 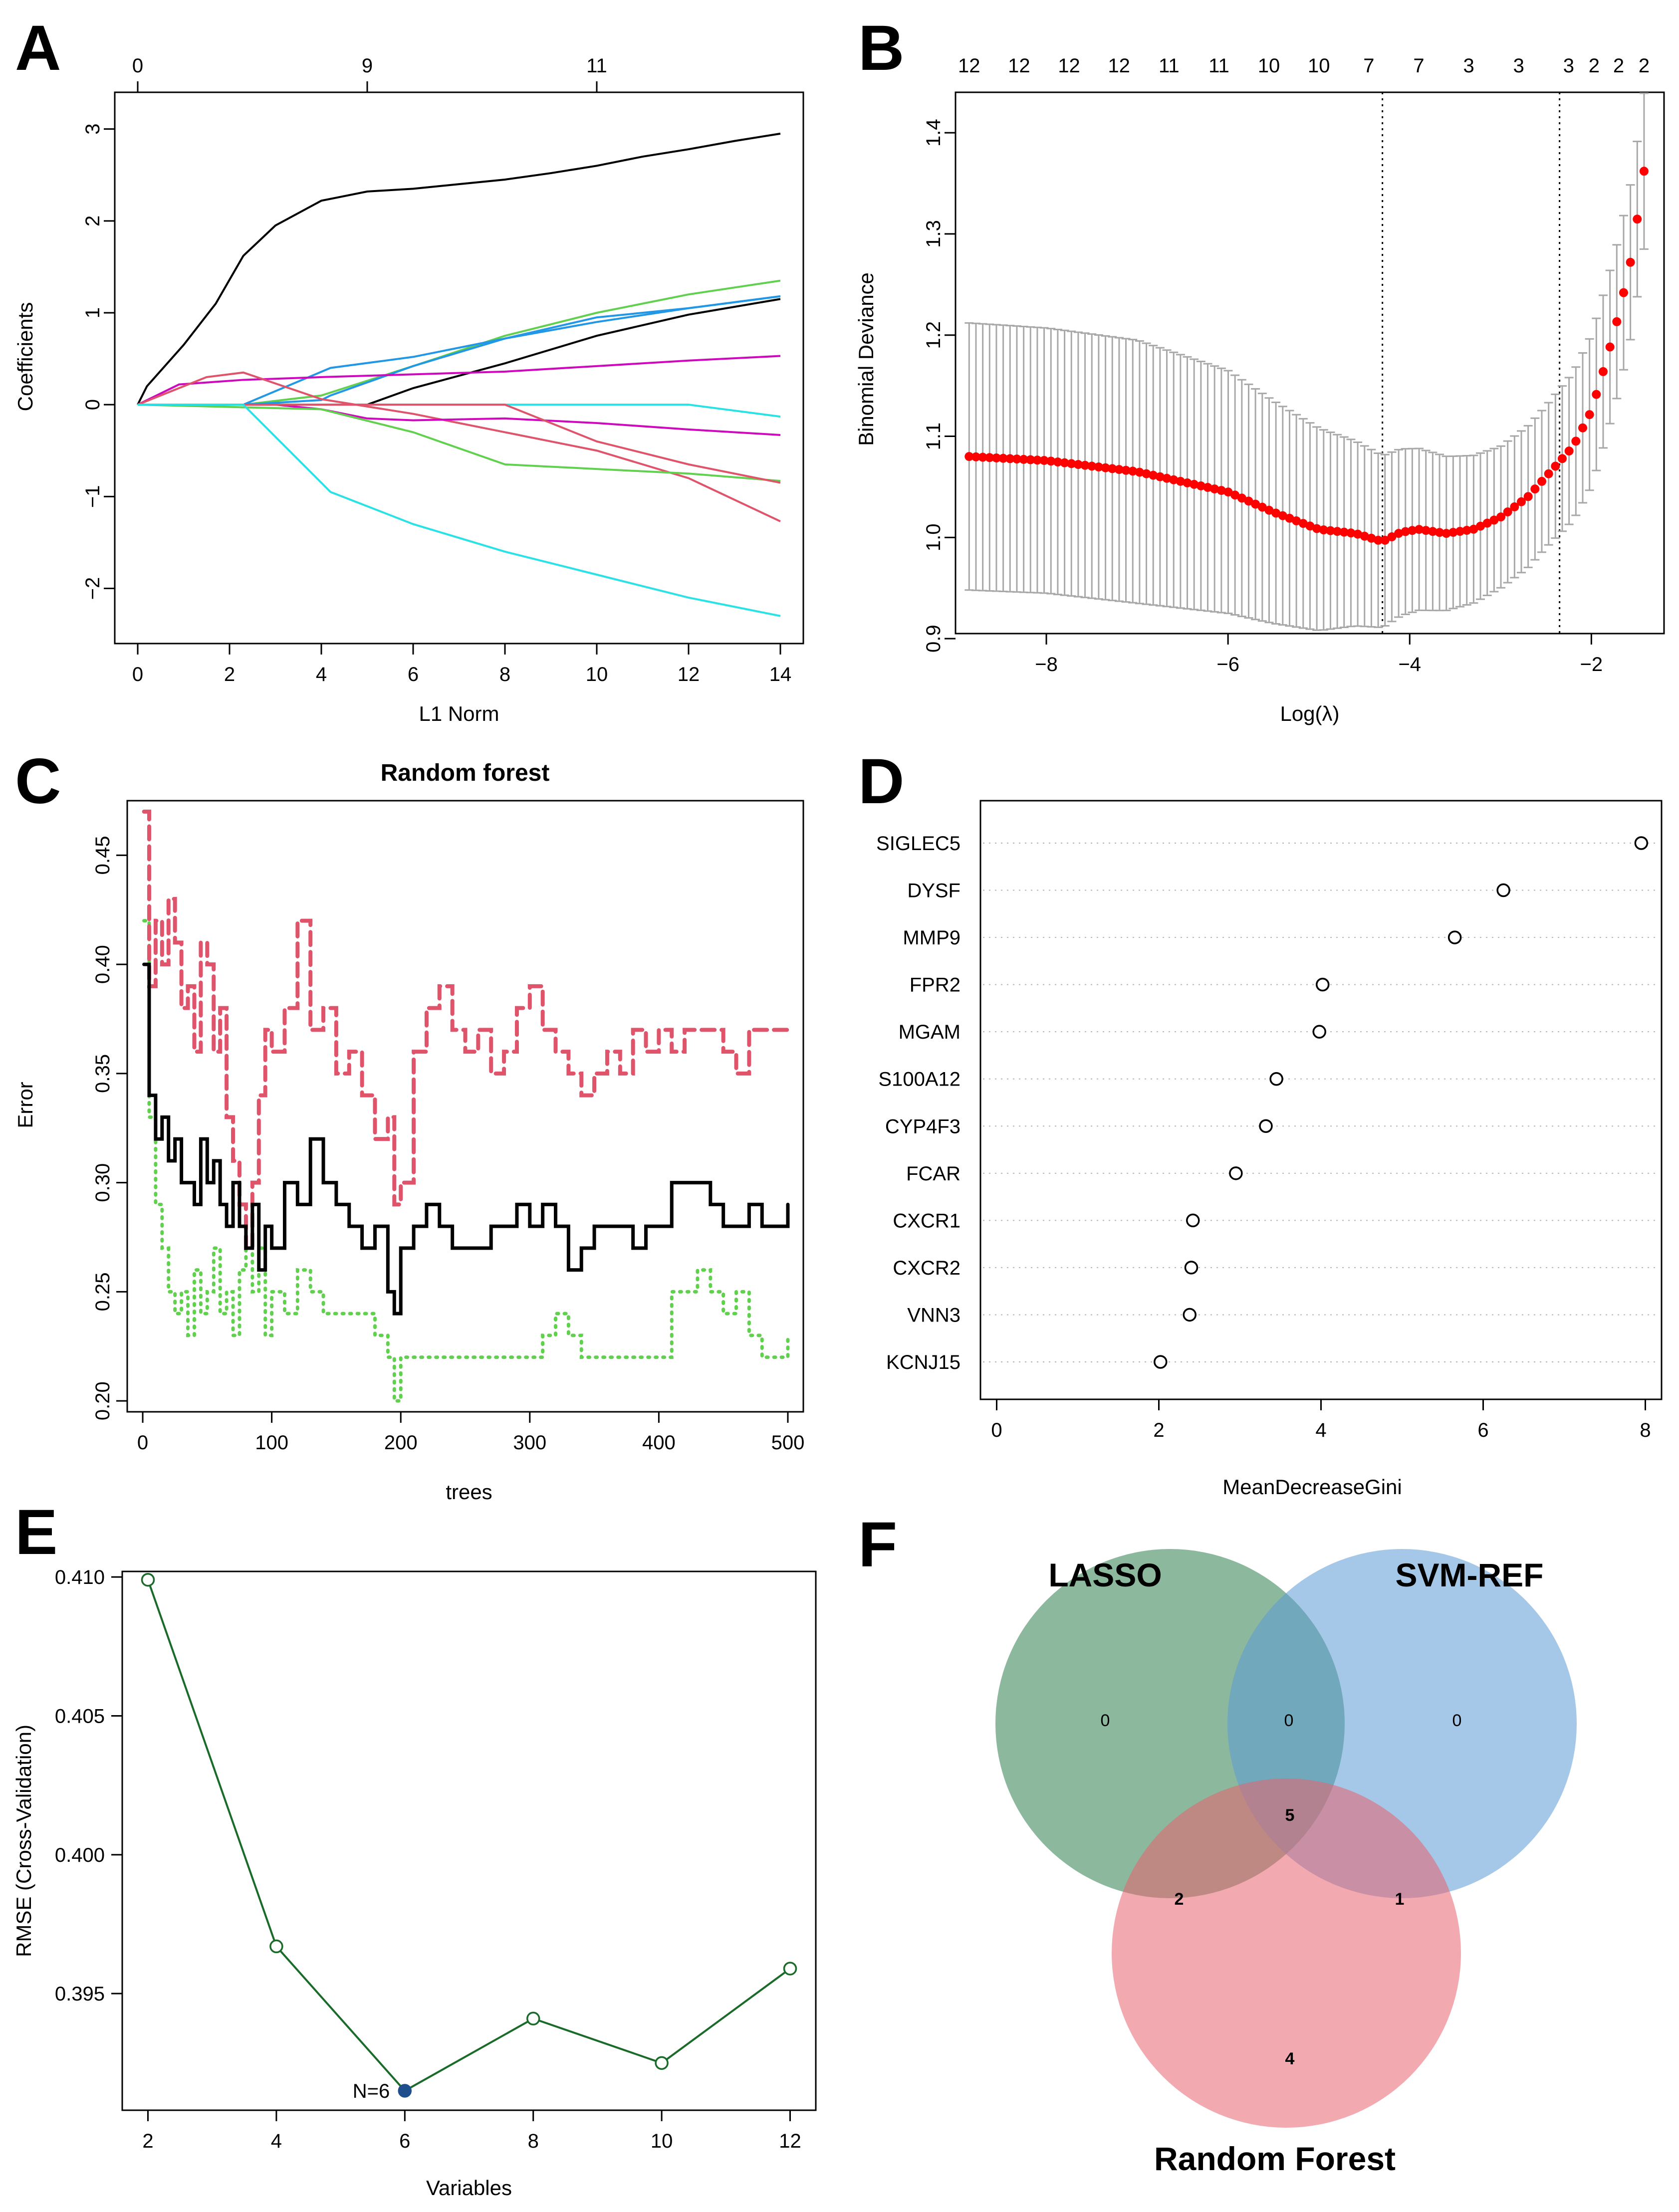 What do you see at coordinates (1105, 1721) in the screenshot?
I see `venn-count-lasso-only: 0` at bounding box center [1105, 1721].